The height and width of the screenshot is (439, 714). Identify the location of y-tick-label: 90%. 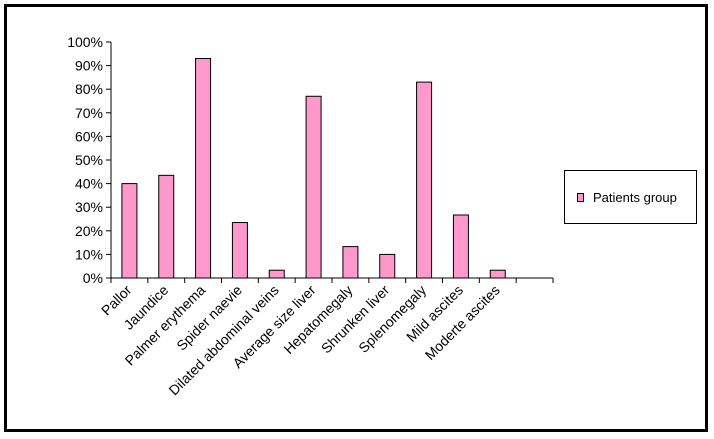
(89, 66).